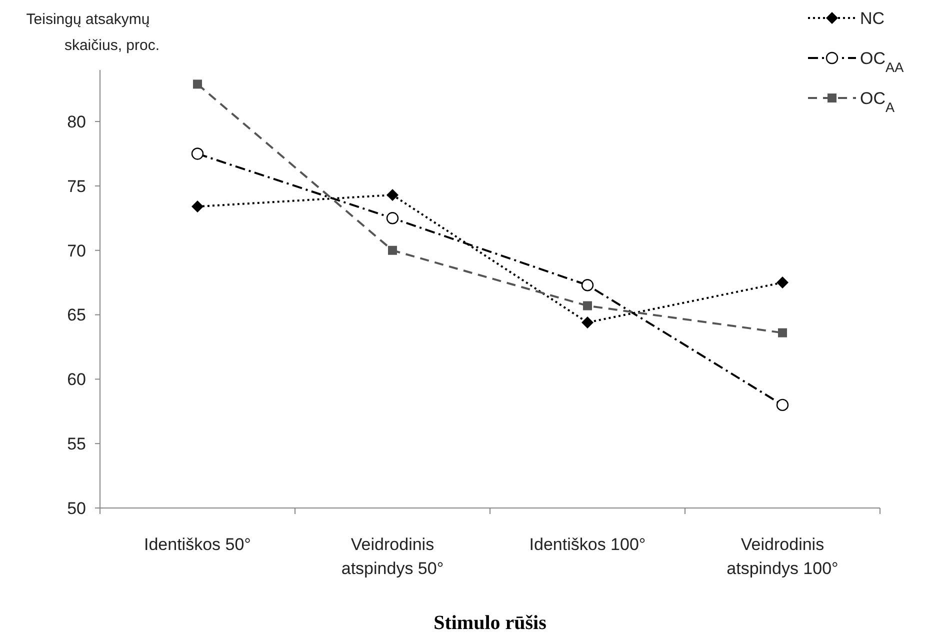 Image resolution: width=928 pixels, height=637 pixels. What do you see at coordinates (76, 122) in the screenshot?
I see `y-tick-label: 80` at bounding box center [76, 122].